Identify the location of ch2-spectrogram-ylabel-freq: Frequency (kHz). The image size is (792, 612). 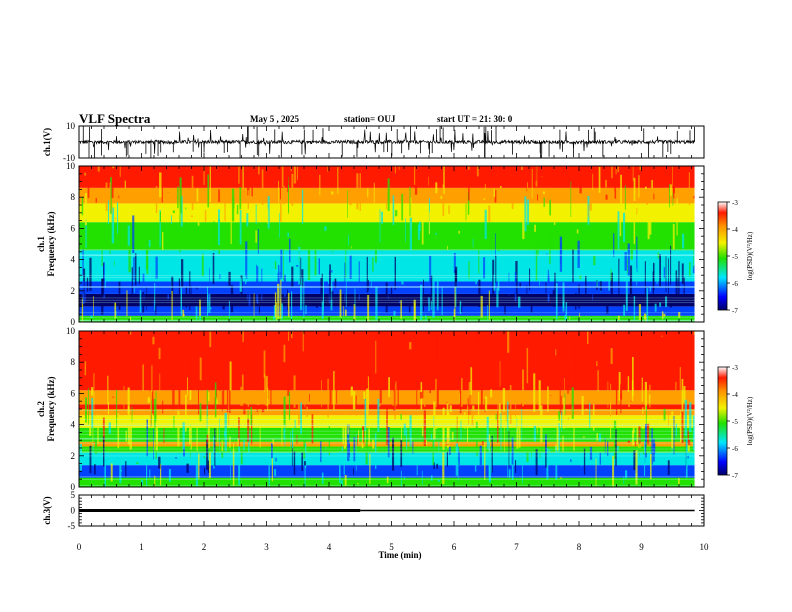
(51, 408).